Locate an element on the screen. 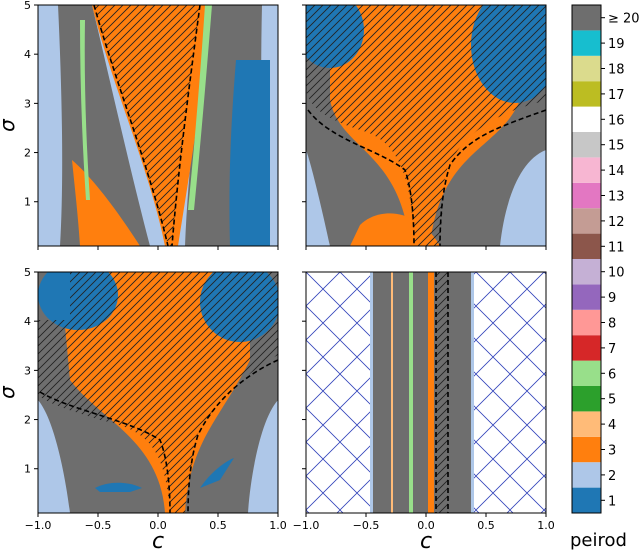  colorbar-tick-label: ≥ 20 is located at coordinates (624, 19).